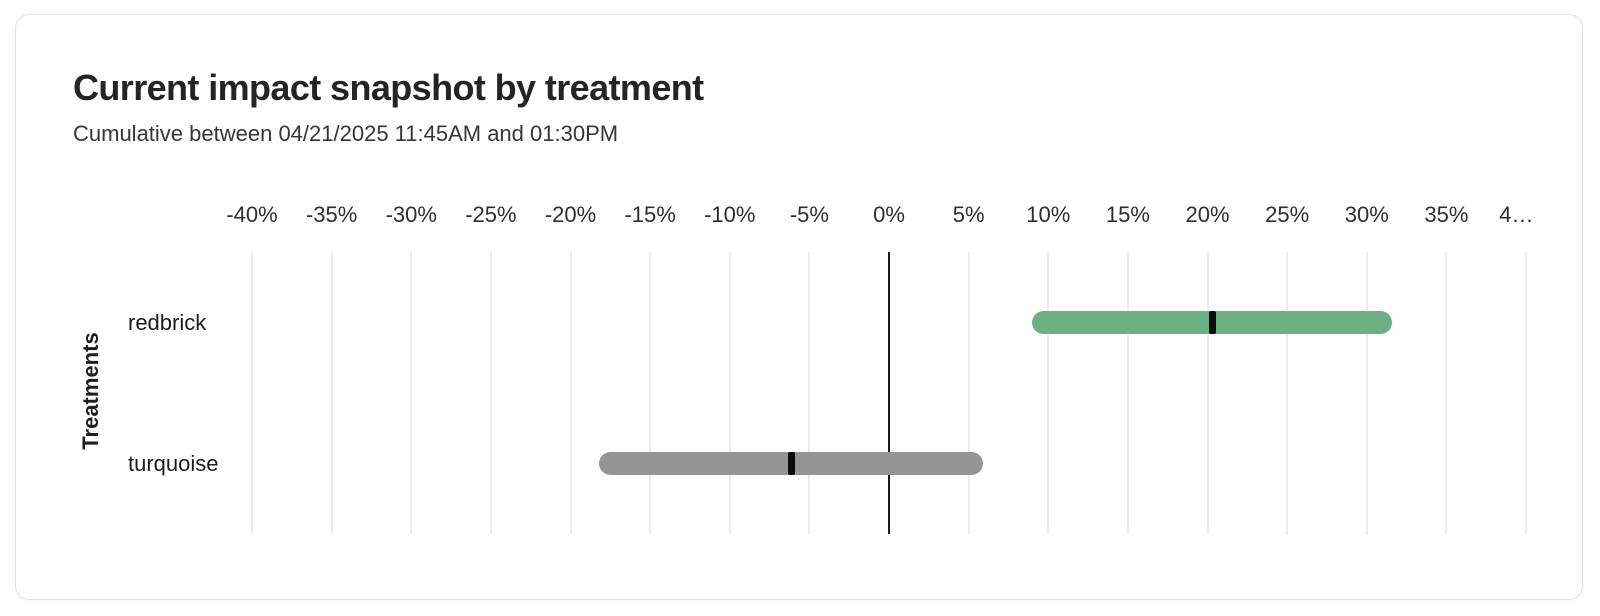 The width and height of the screenshot is (1600, 616). I want to click on x-tick-label: -10%, so click(730, 214).